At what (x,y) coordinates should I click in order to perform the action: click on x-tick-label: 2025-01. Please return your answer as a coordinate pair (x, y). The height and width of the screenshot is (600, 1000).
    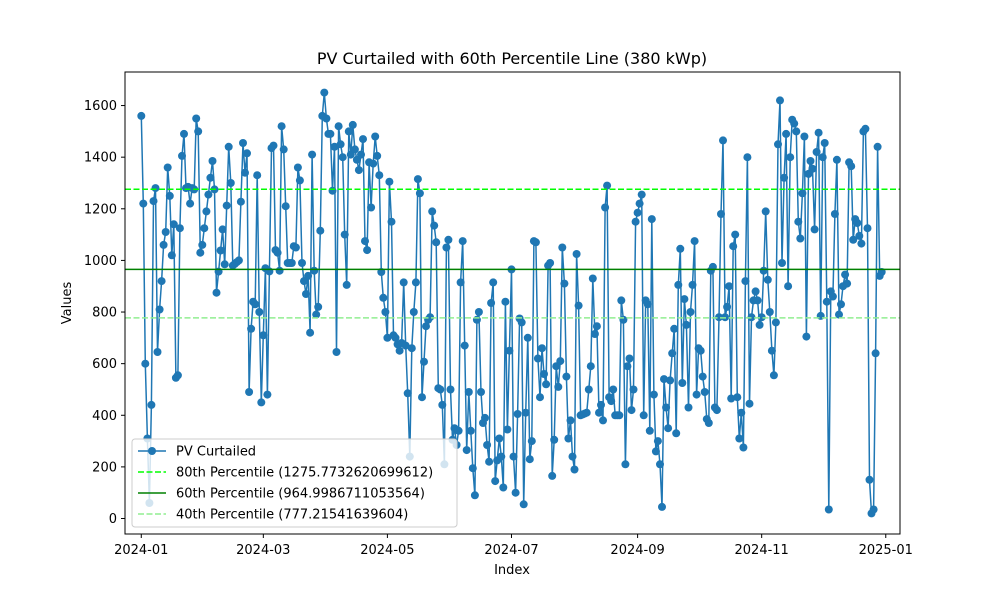
    Looking at the image, I should click on (886, 550).